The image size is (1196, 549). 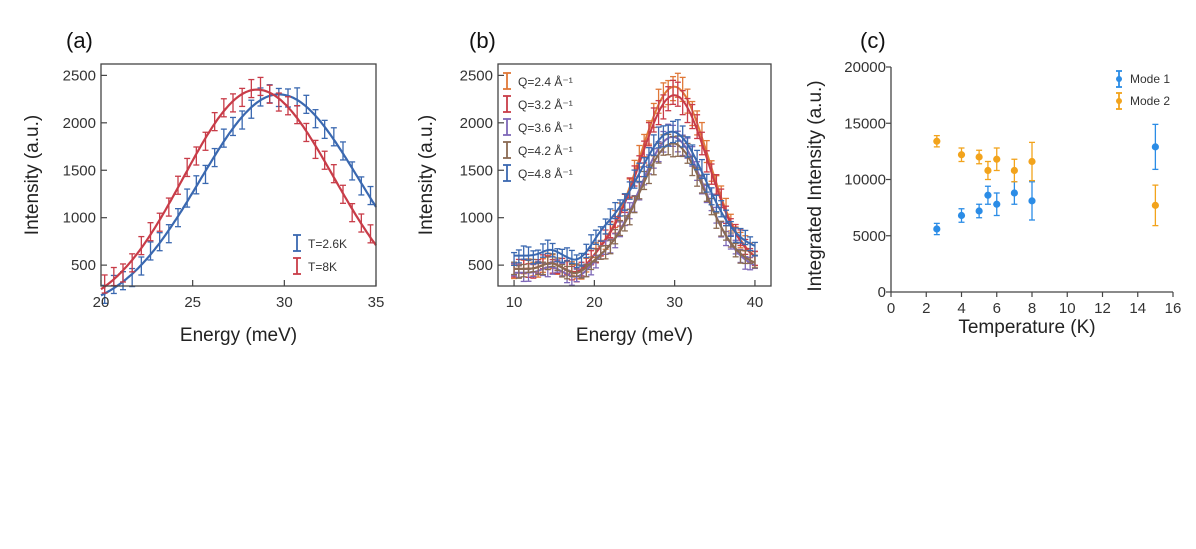 I want to click on x-tick-label: 16, so click(x=1173, y=308).